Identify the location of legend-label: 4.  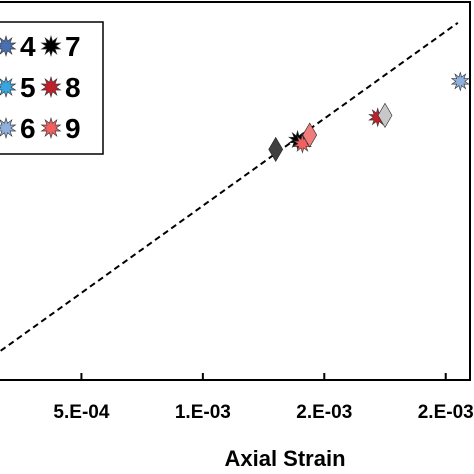
(28, 46).